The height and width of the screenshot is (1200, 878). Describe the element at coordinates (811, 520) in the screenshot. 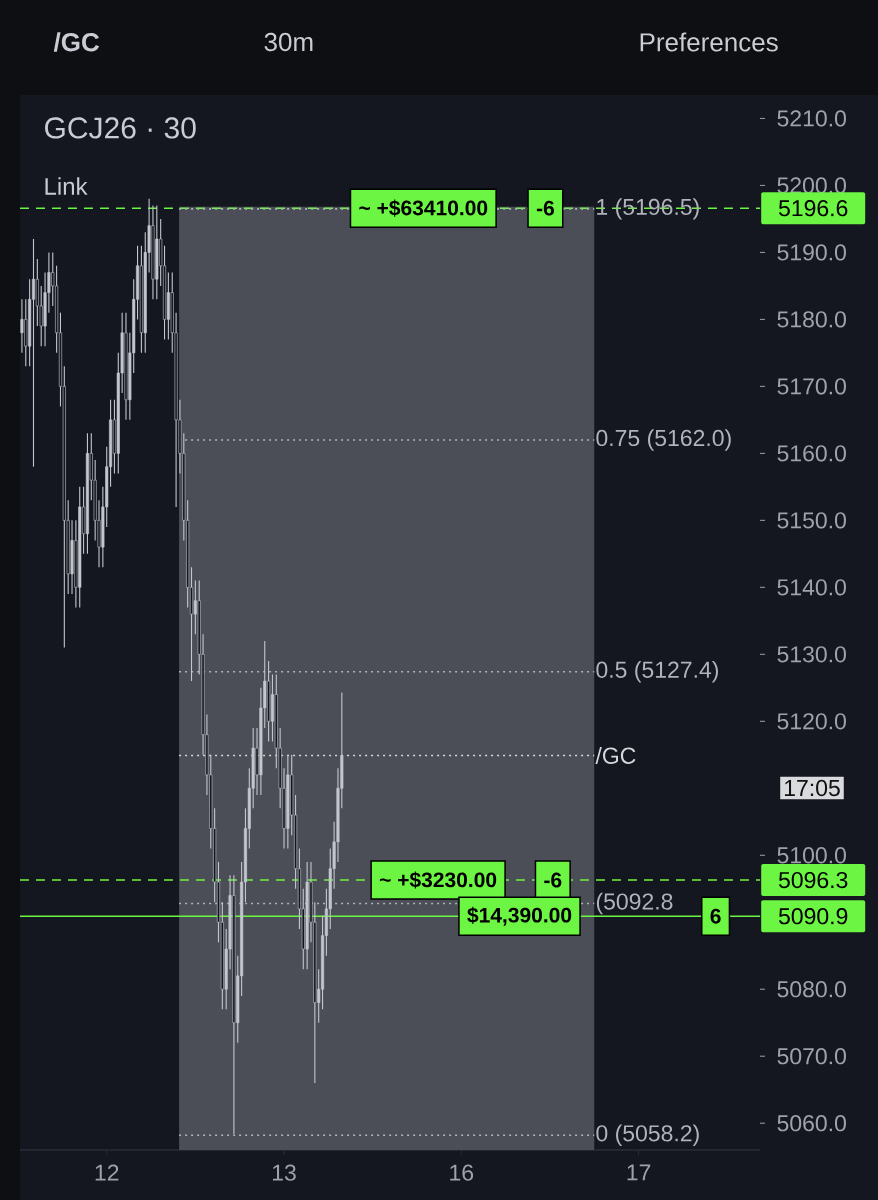

I see `y-tick-label: 5150.0` at that location.